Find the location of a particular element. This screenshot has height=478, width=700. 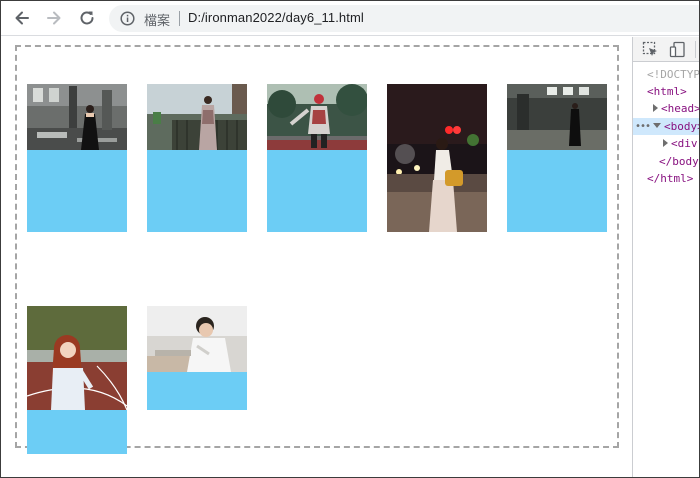

forward-arrow-icon is located at coordinates (54, 18).